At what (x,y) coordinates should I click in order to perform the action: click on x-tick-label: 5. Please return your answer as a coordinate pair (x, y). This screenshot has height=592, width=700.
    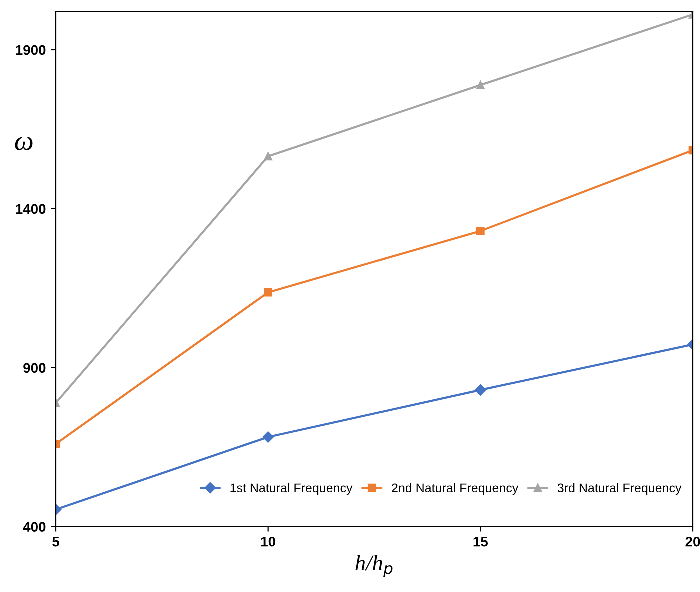
    Looking at the image, I should click on (56, 542).